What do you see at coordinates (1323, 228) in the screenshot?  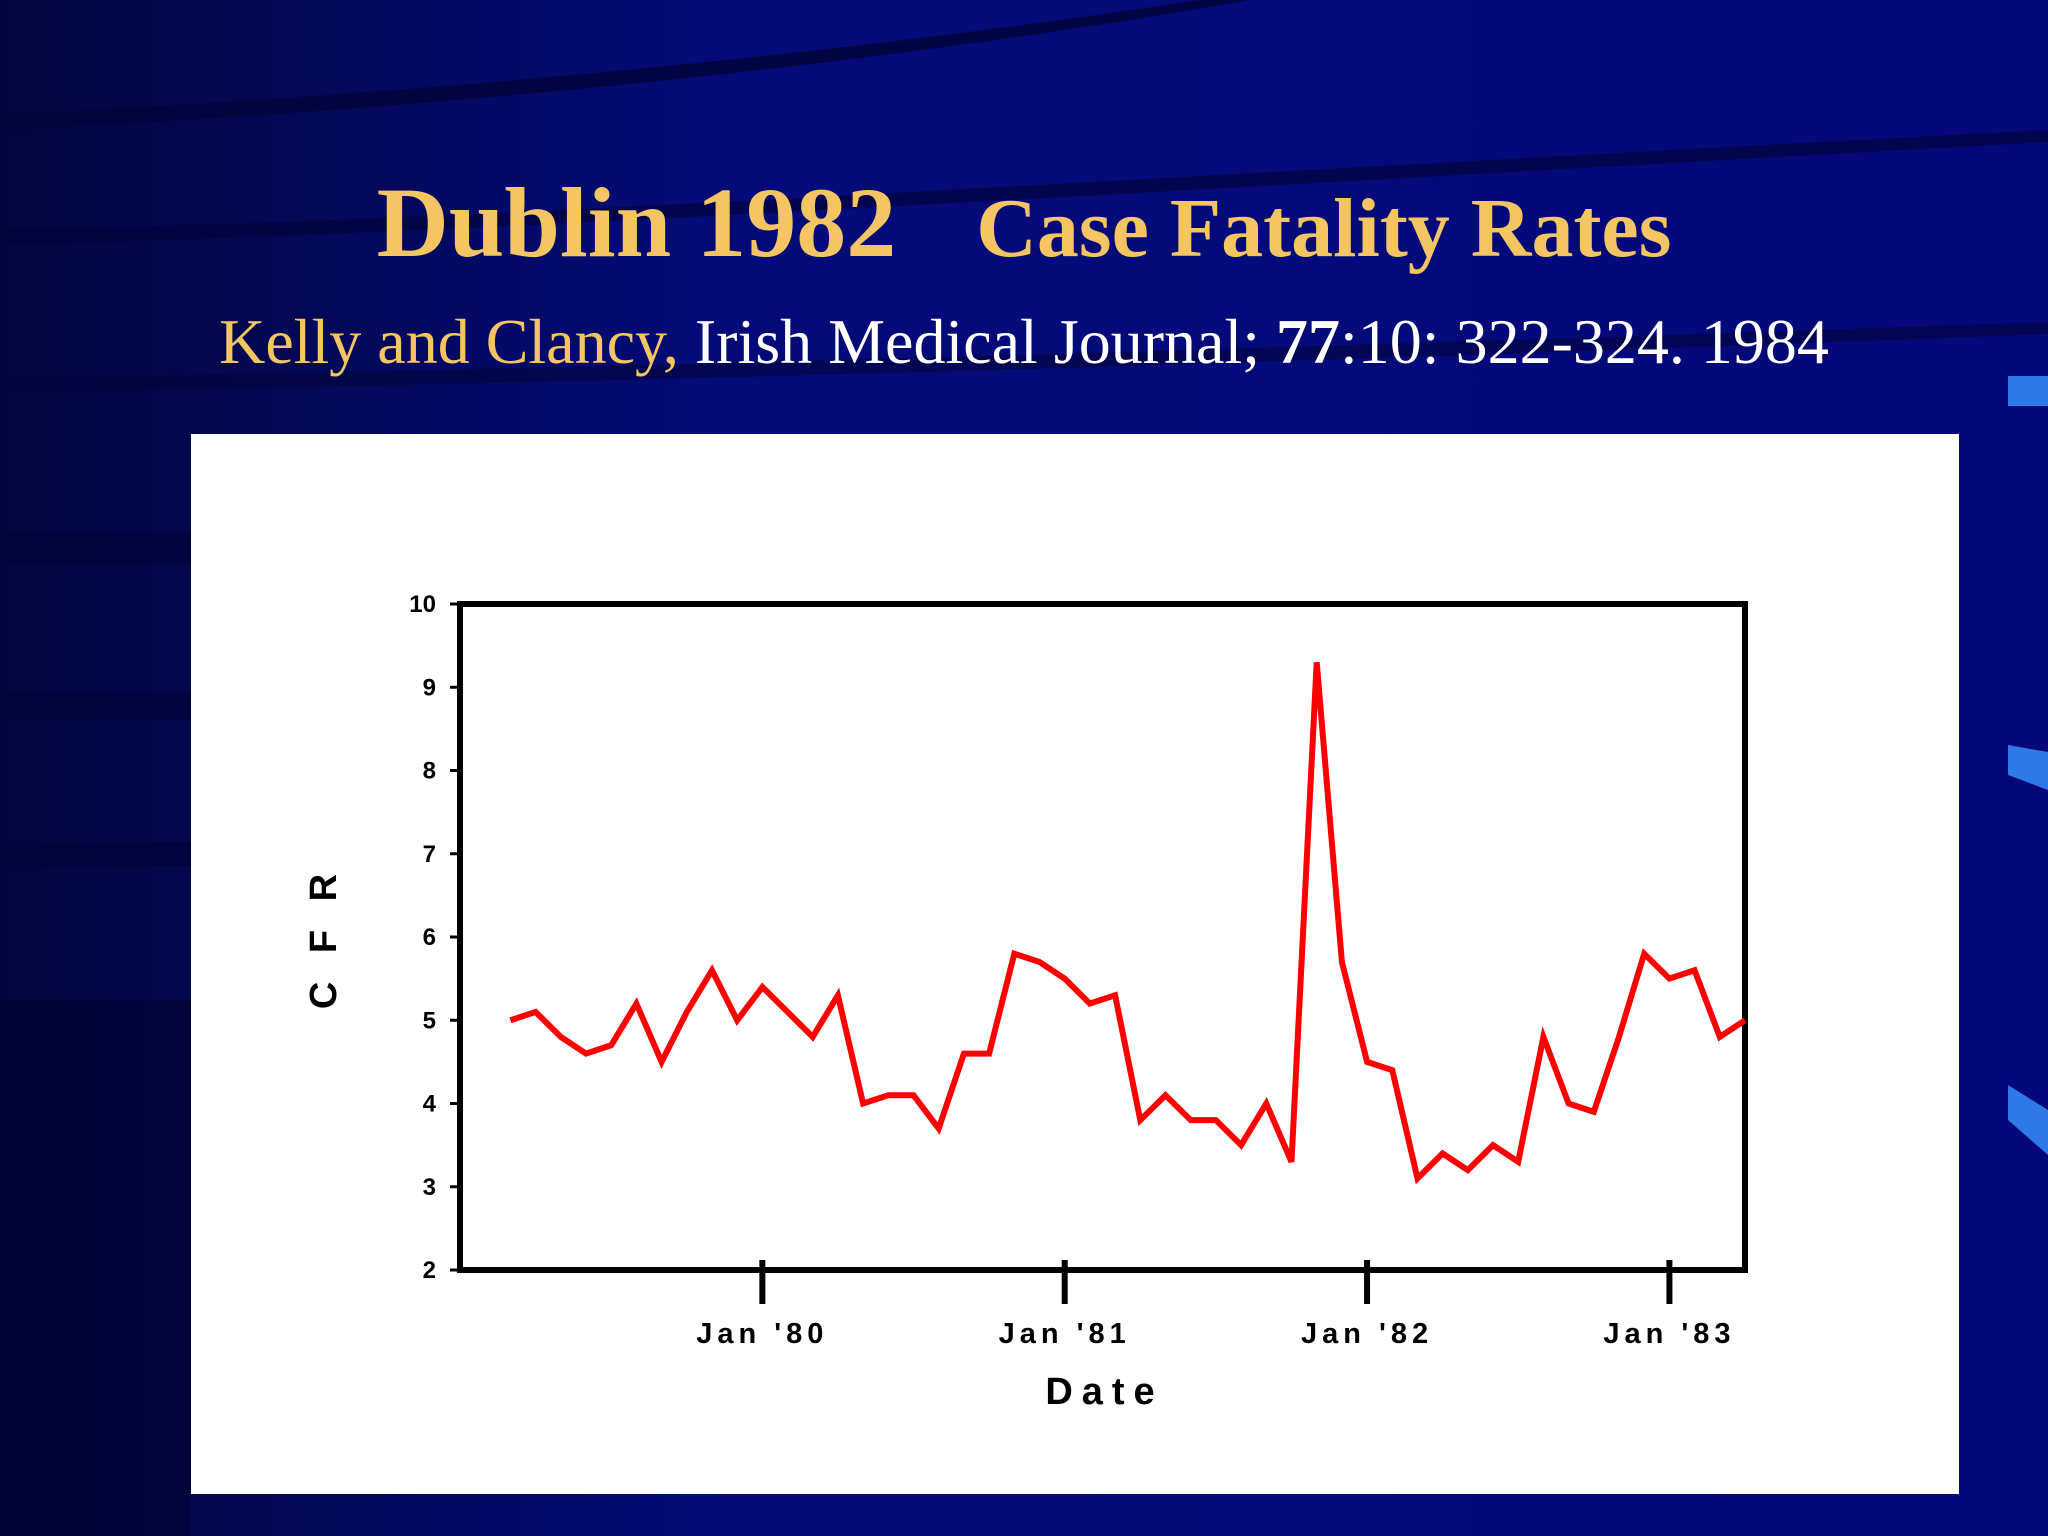 I see `slide-title-sub: Case Fatality Rates` at bounding box center [1323, 228].